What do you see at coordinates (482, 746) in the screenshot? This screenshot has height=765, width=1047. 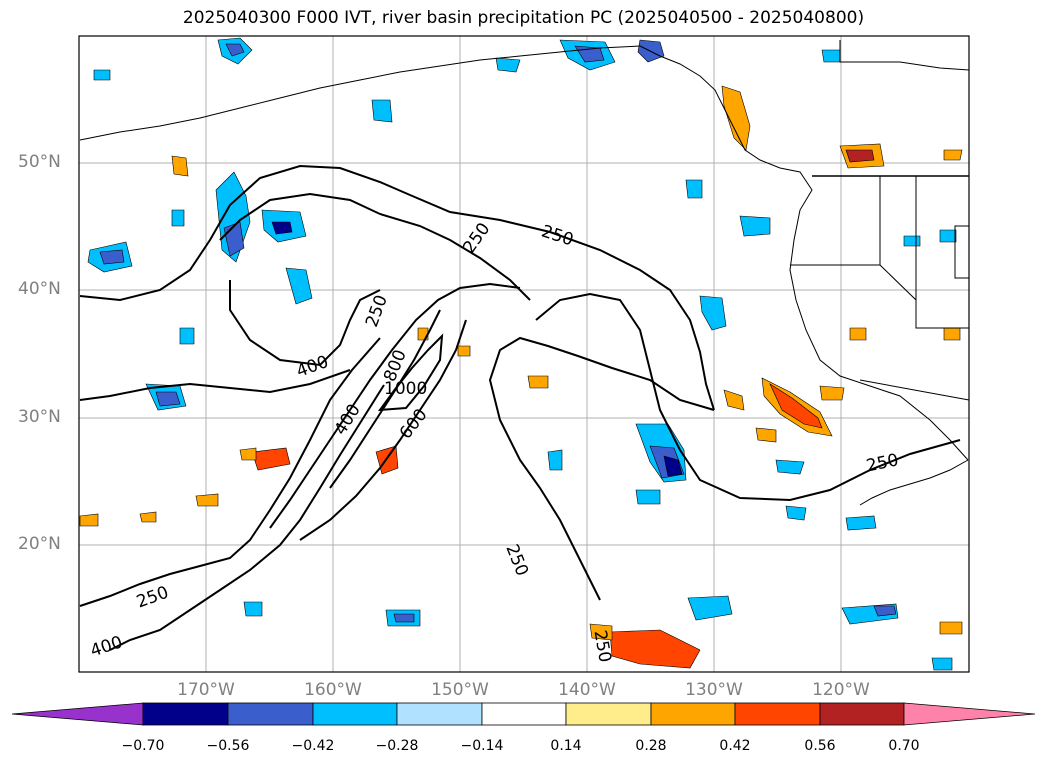 I see `colorbar-tick-label: −0.14` at bounding box center [482, 746].